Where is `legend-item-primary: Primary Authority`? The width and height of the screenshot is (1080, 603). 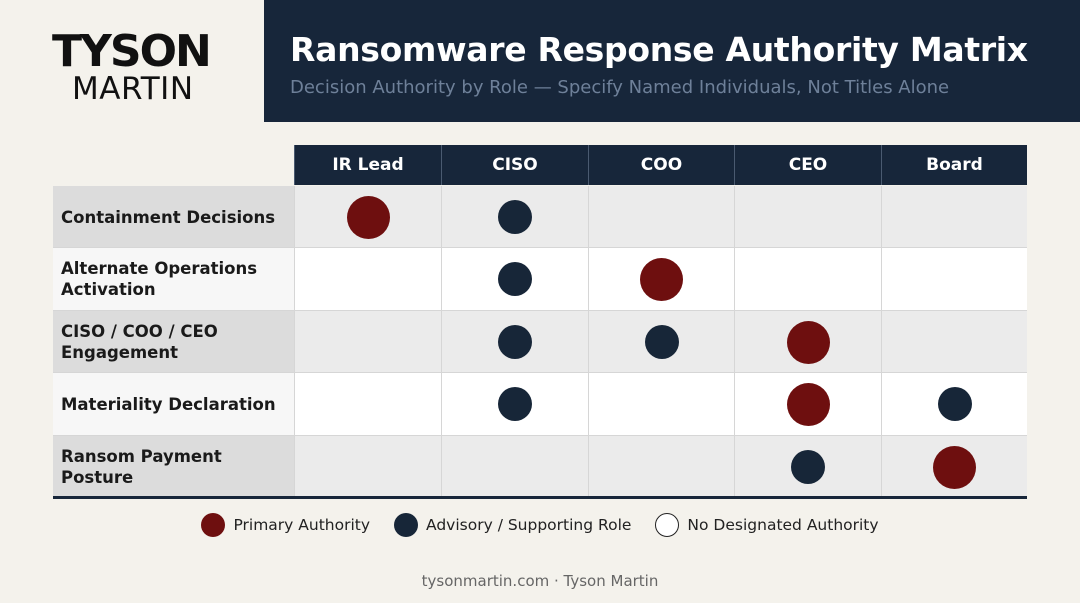 legend-item-primary: Primary Authority is located at coordinates (285, 525).